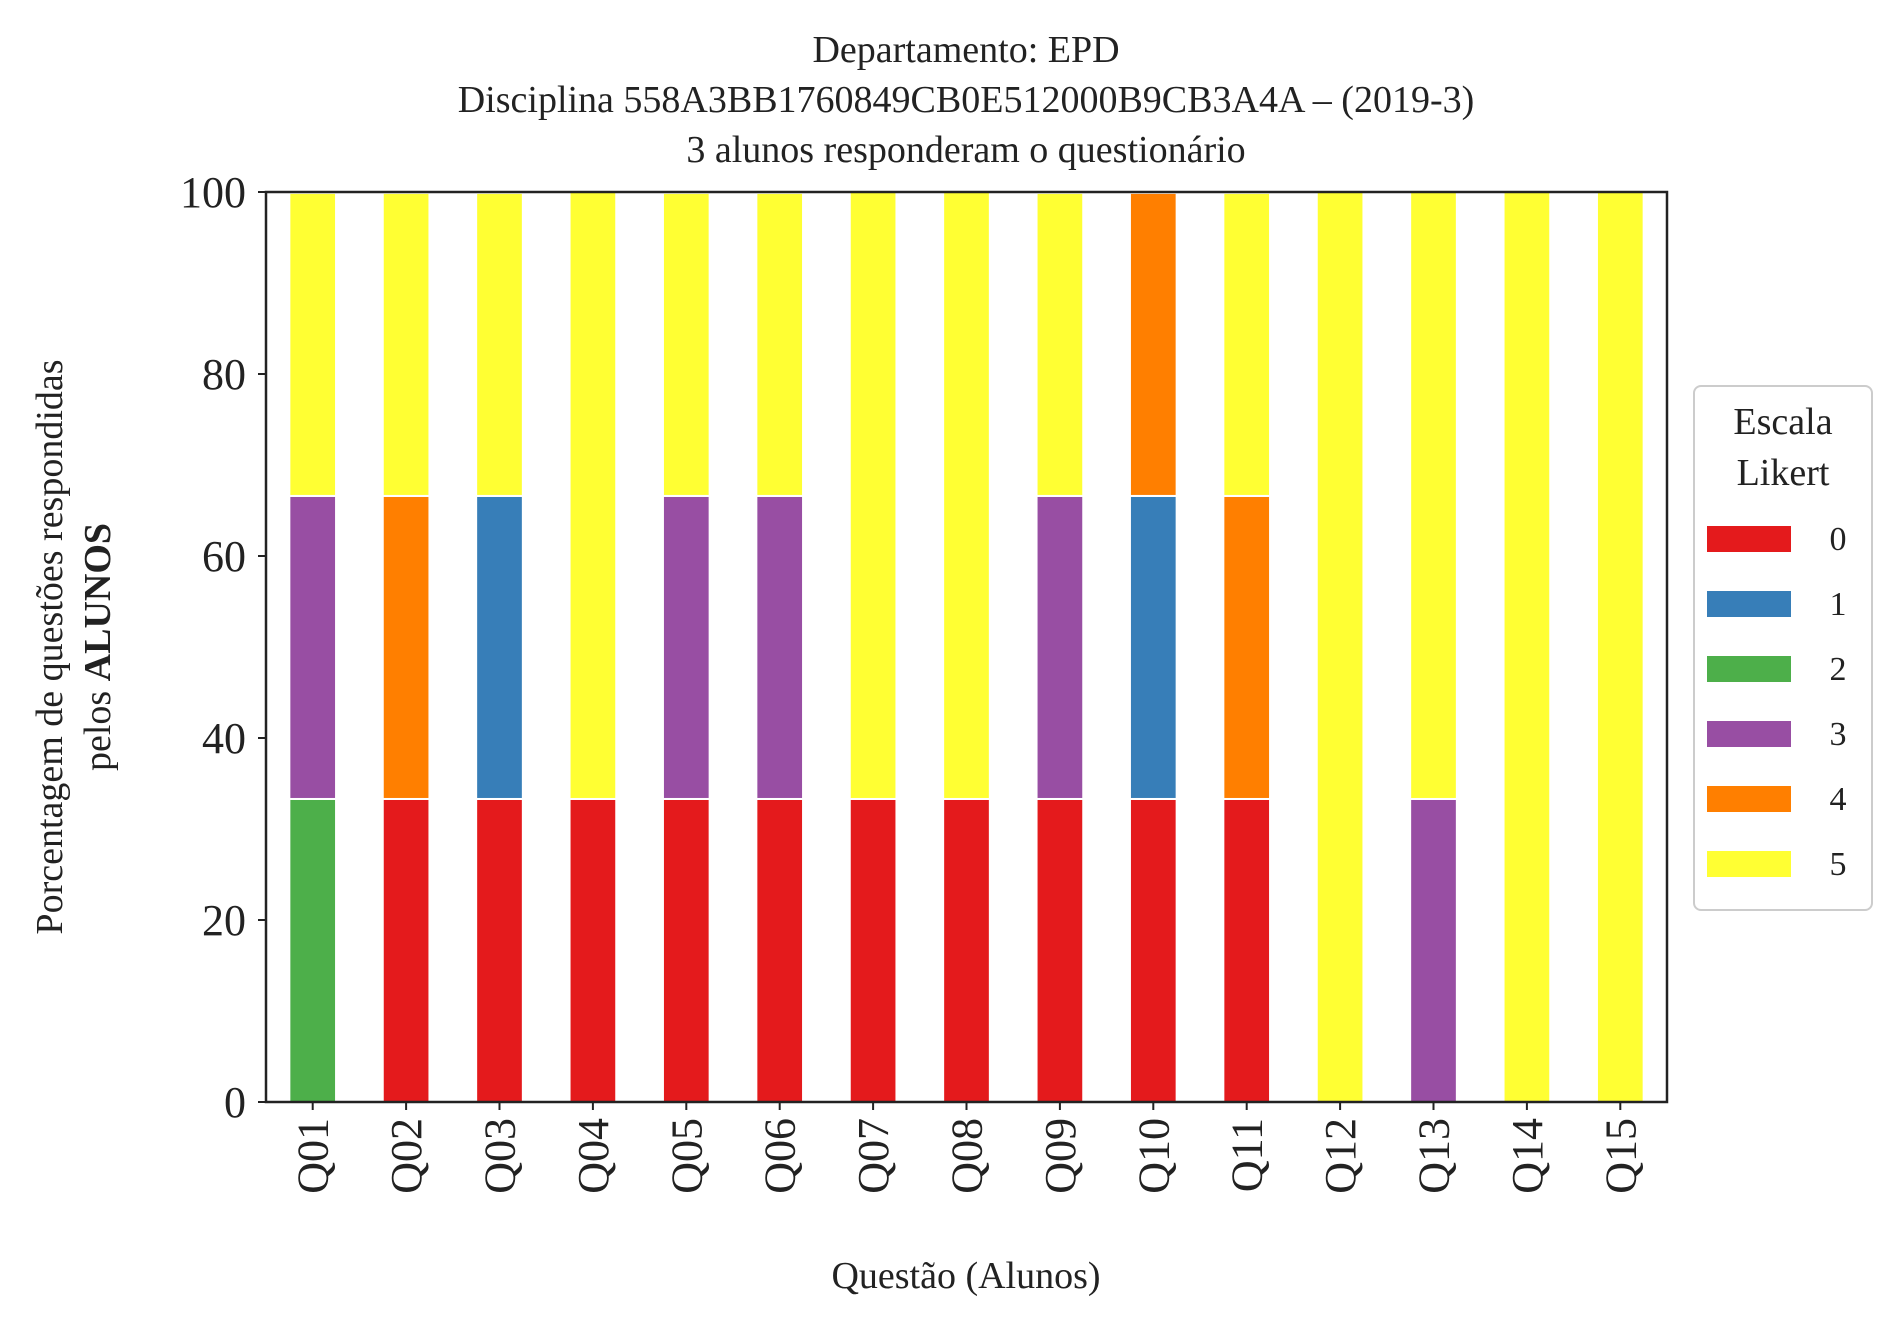 This screenshot has width=1892, height=1323. I want to click on y-tick-label: 40, so click(224, 738).